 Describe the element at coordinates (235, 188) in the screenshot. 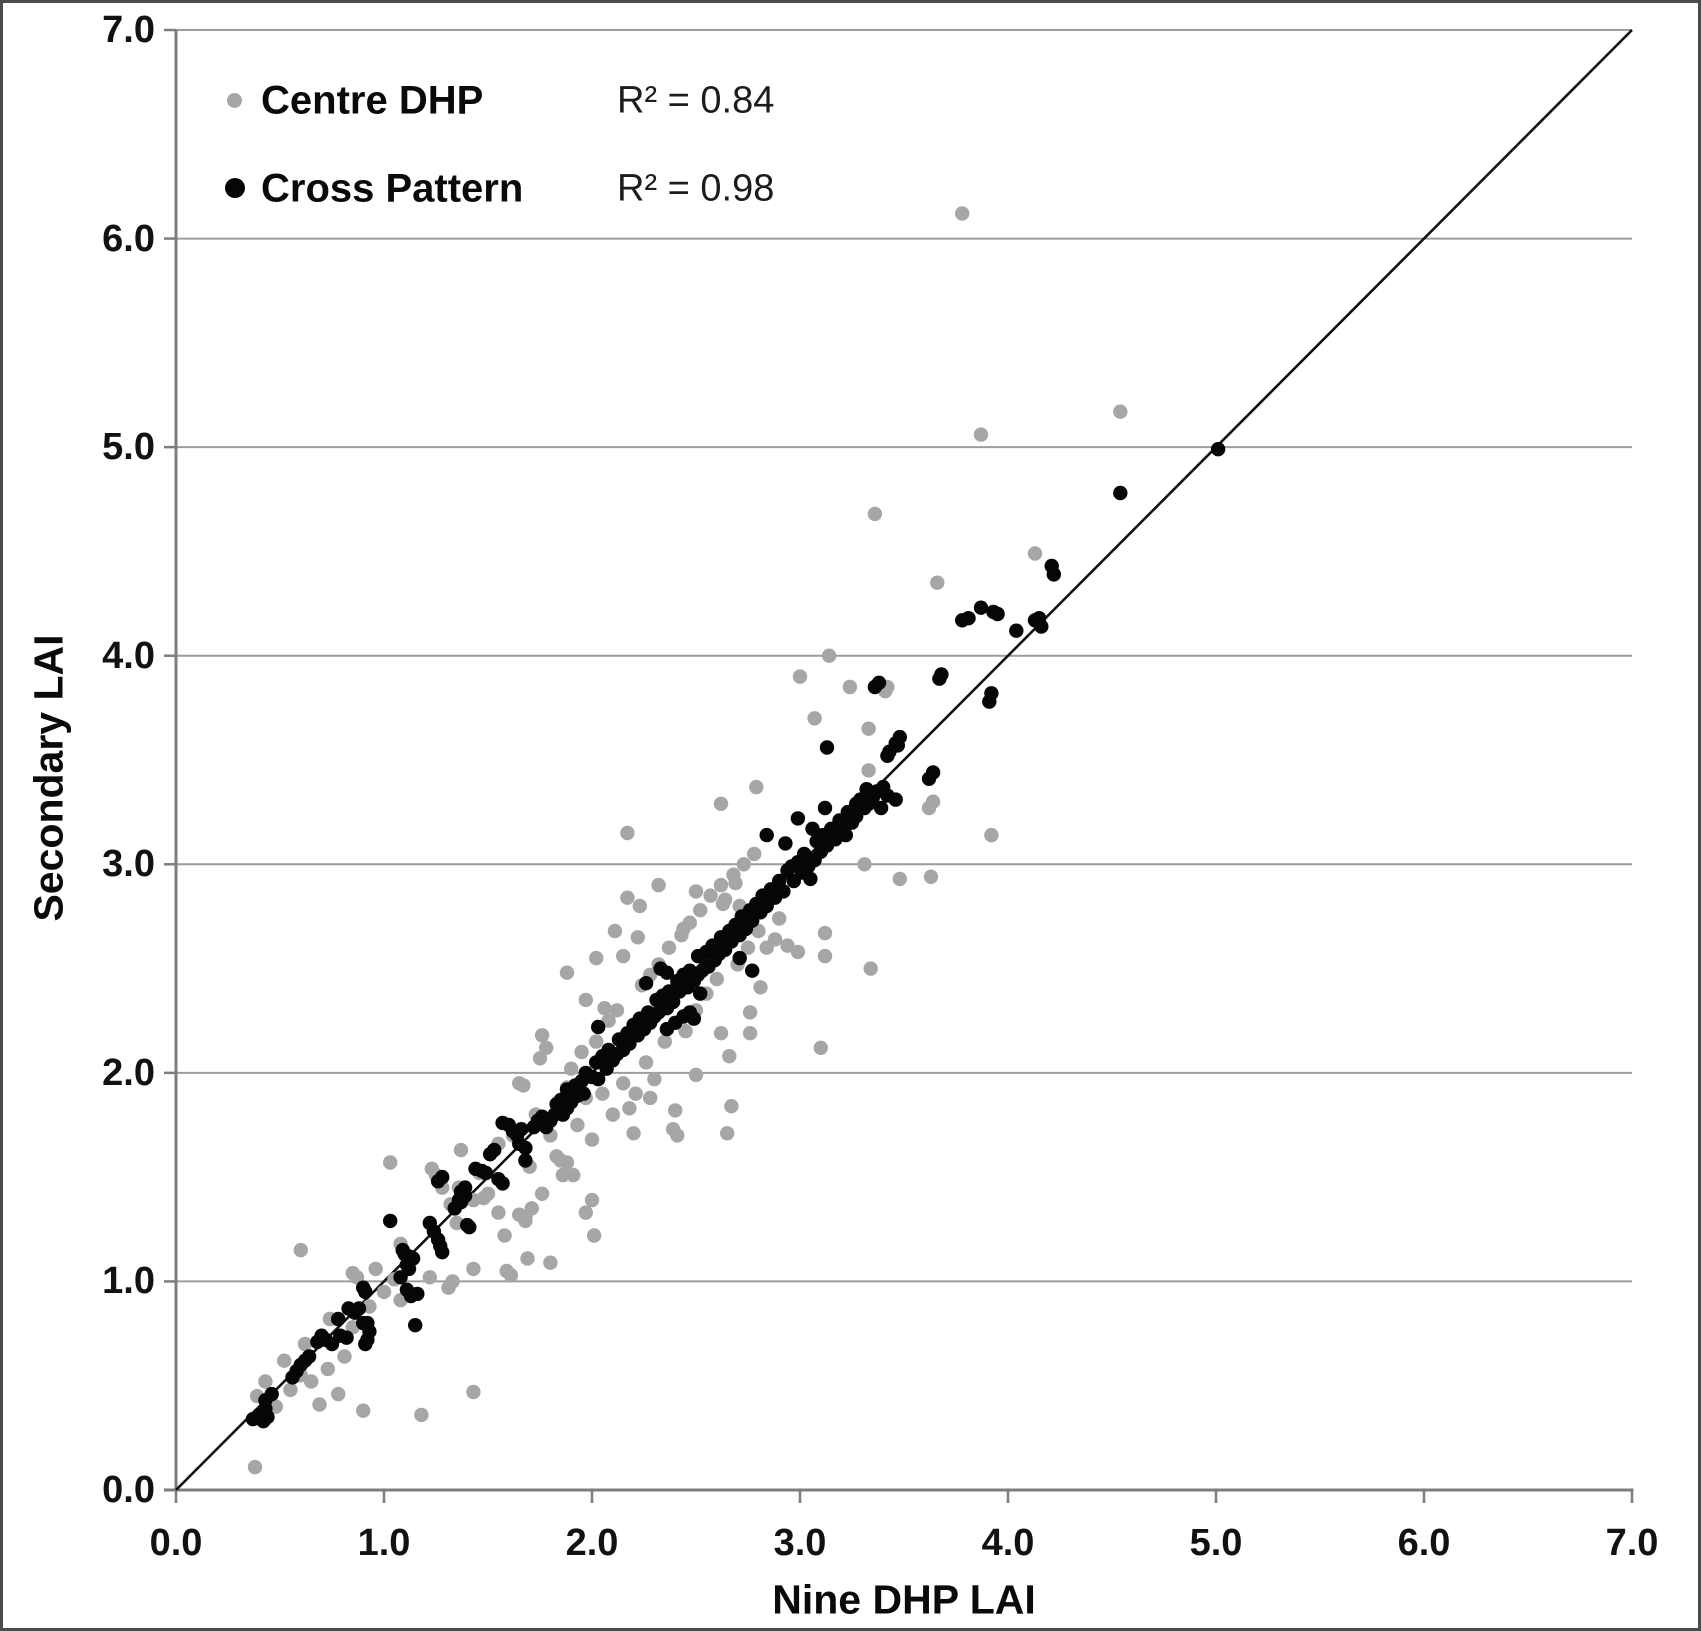

I see `legend-marker-cross-pattern-icon` at that location.